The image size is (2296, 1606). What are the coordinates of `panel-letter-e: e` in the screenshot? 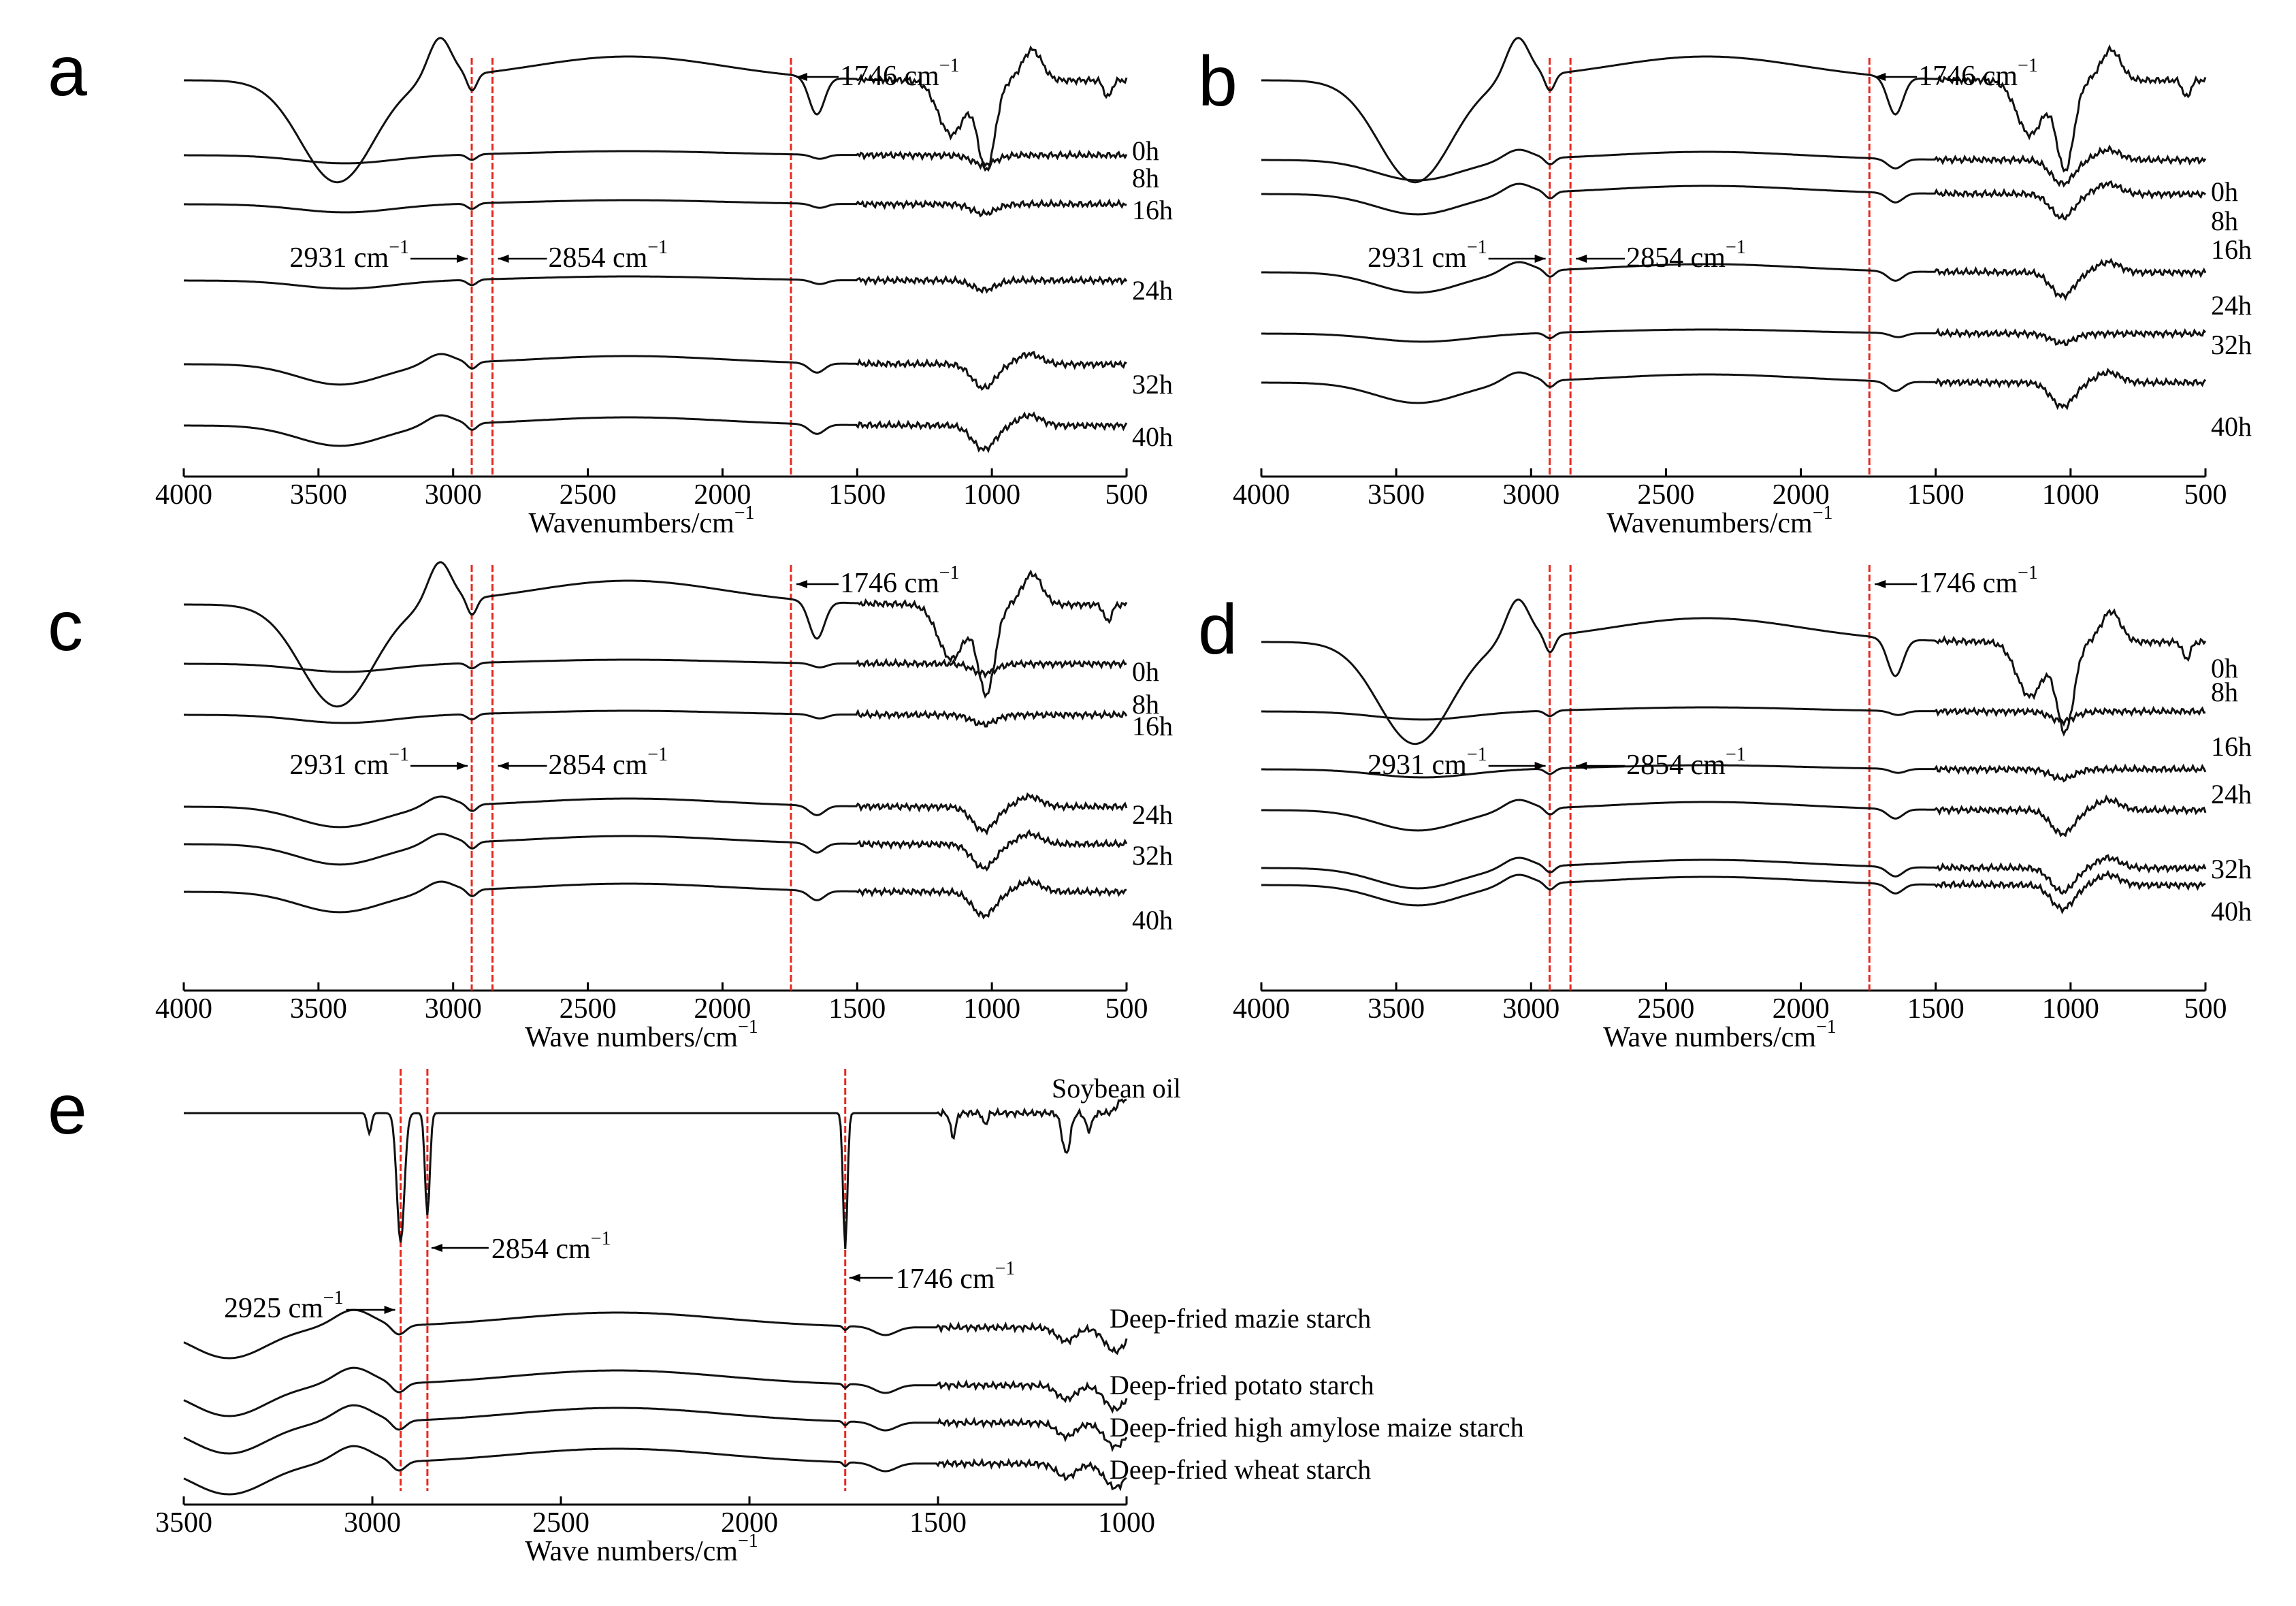 It's located at (67, 1109).